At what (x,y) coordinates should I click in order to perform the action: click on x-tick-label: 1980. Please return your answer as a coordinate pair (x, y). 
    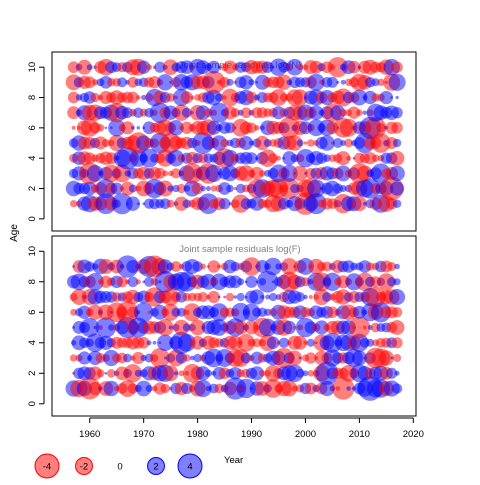
    Looking at the image, I should click on (197, 434).